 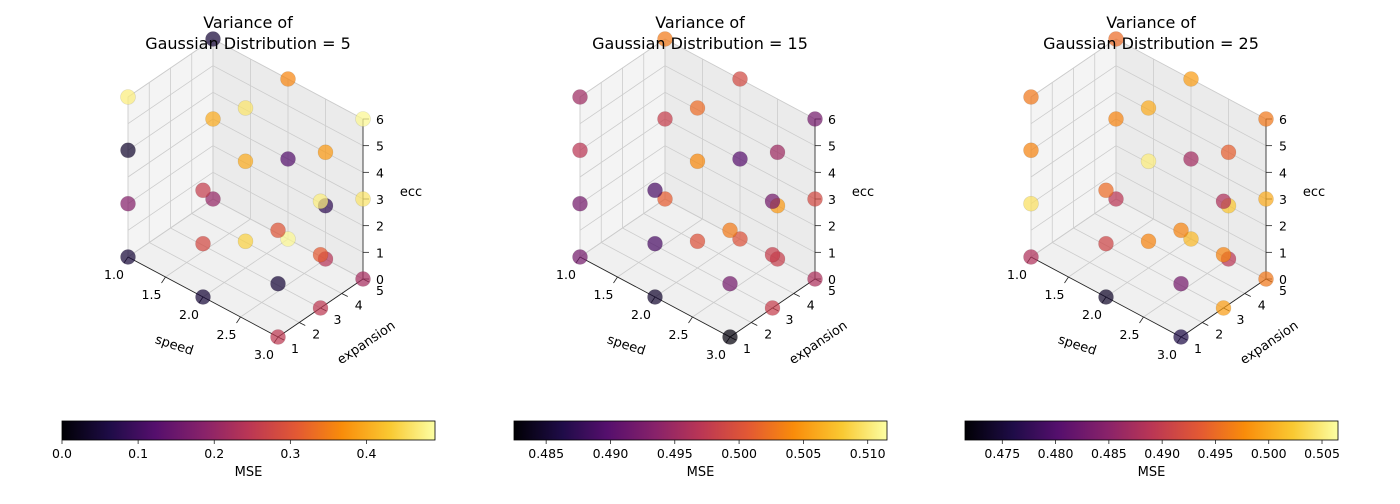 What do you see at coordinates (604, 294) in the screenshot?
I see `x-tick-label: 1.5` at bounding box center [604, 294].